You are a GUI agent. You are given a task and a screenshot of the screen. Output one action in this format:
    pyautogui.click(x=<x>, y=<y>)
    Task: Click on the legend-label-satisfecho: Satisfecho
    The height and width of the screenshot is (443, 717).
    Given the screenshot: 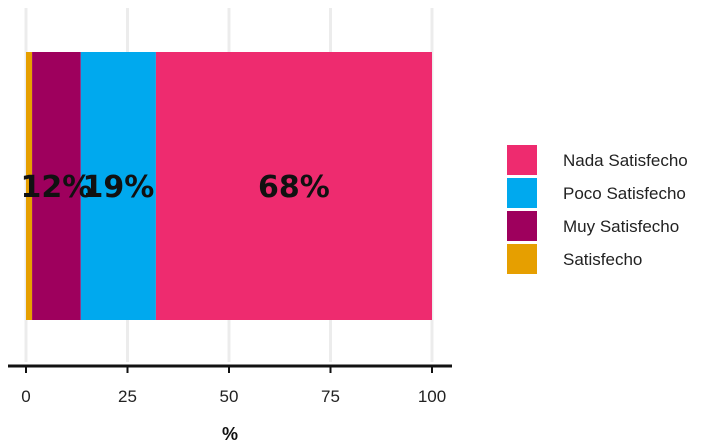 What is the action you would take?
    pyautogui.click(x=602, y=259)
    